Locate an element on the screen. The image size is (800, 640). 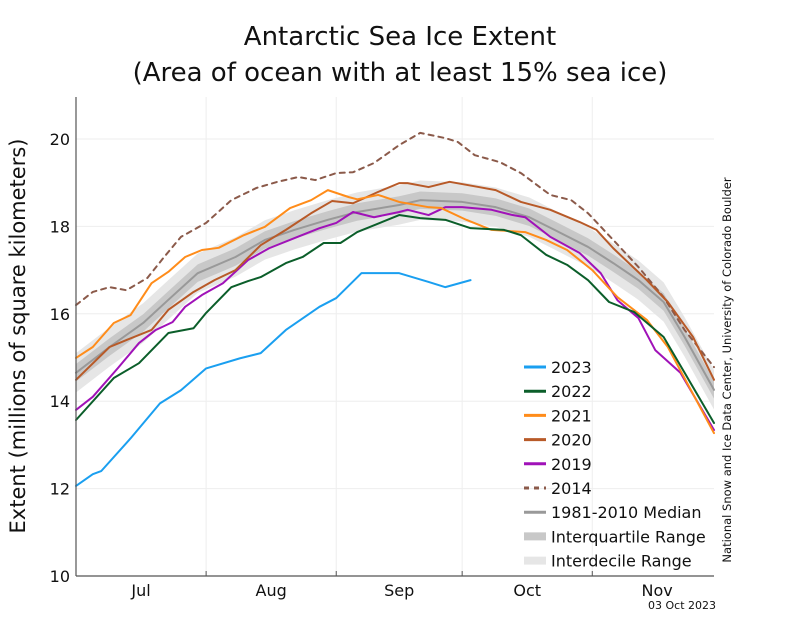
legend-label: 2019 is located at coordinates (571, 464).